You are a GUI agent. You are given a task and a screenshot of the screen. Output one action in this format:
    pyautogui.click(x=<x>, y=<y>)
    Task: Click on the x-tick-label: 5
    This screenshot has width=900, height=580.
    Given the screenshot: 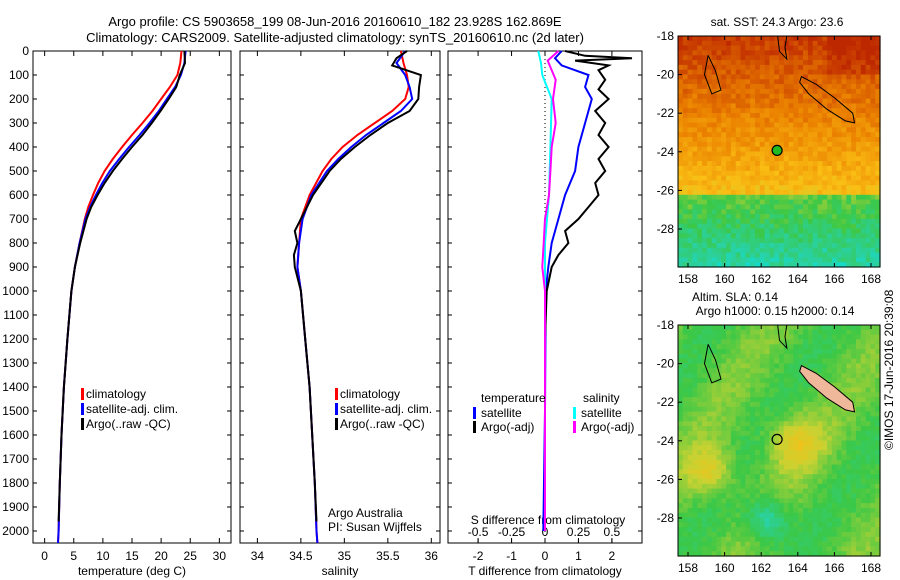 What is the action you would take?
    pyautogui.click(x=73, y=556)
    